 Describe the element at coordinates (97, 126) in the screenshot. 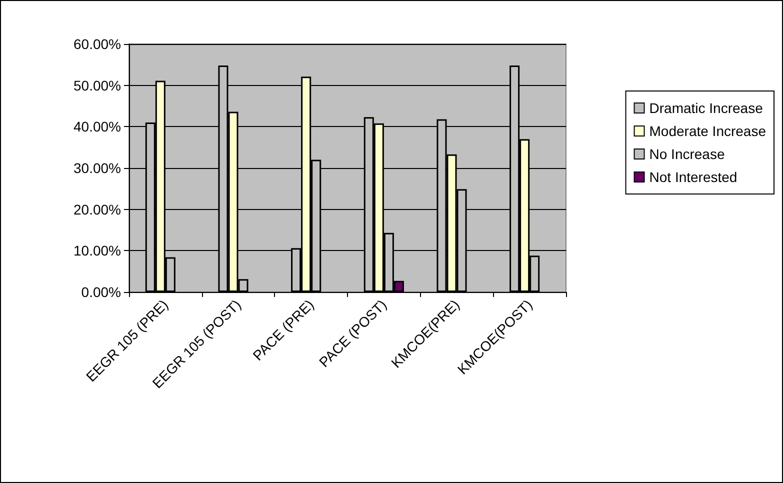

I see `y-tick-label: 40.00%` at that location.